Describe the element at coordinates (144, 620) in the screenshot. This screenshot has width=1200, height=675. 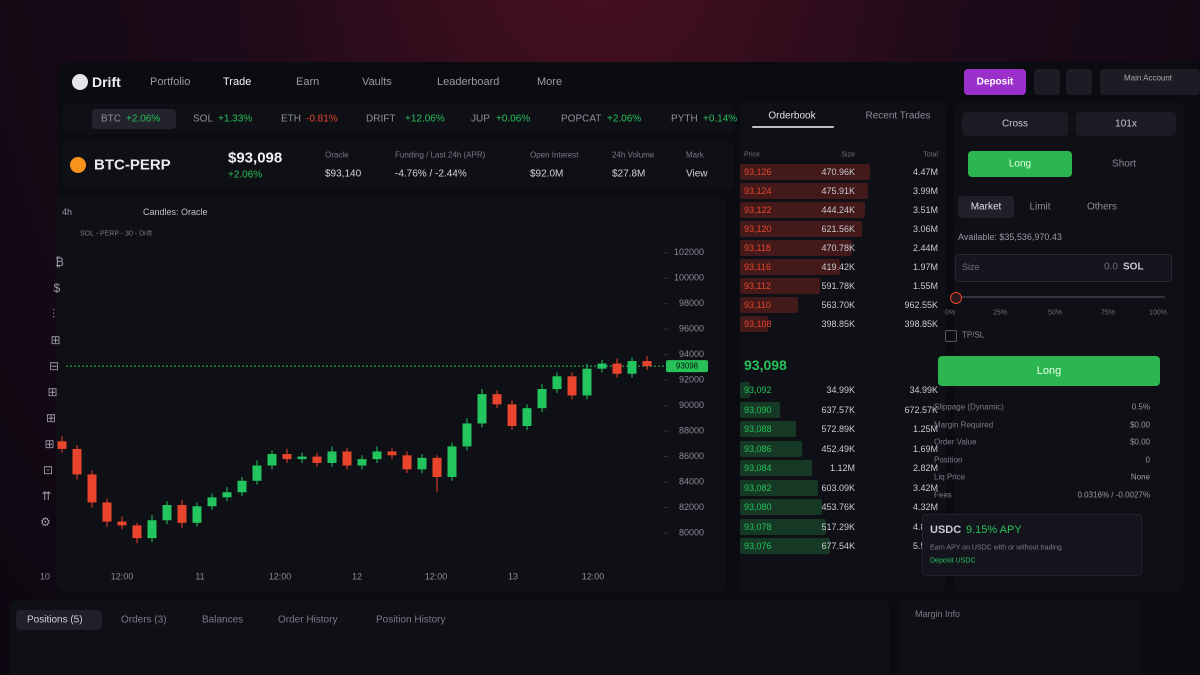
I see `bottom-tab: Orders (3)` at that location.